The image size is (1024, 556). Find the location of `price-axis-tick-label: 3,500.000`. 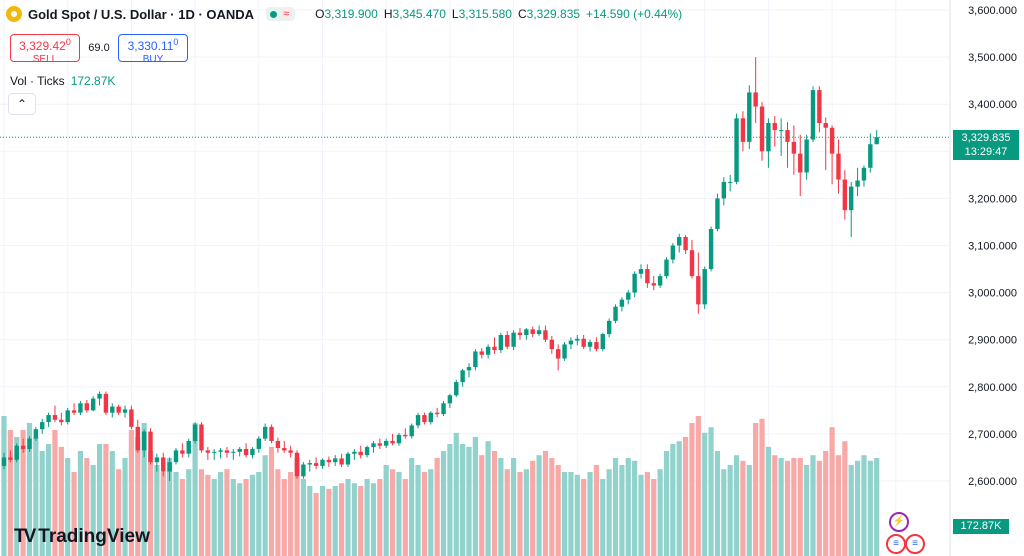

price-axis-tick-label: 3,500.000 is located at coordinates (992, 58).